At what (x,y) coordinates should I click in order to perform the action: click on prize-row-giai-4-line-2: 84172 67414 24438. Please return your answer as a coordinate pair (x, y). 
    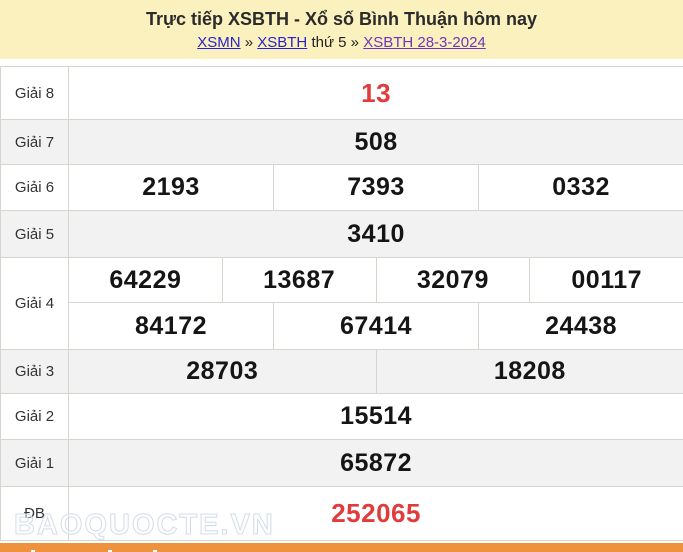
    Looking at the image, I should click on (342, 326).